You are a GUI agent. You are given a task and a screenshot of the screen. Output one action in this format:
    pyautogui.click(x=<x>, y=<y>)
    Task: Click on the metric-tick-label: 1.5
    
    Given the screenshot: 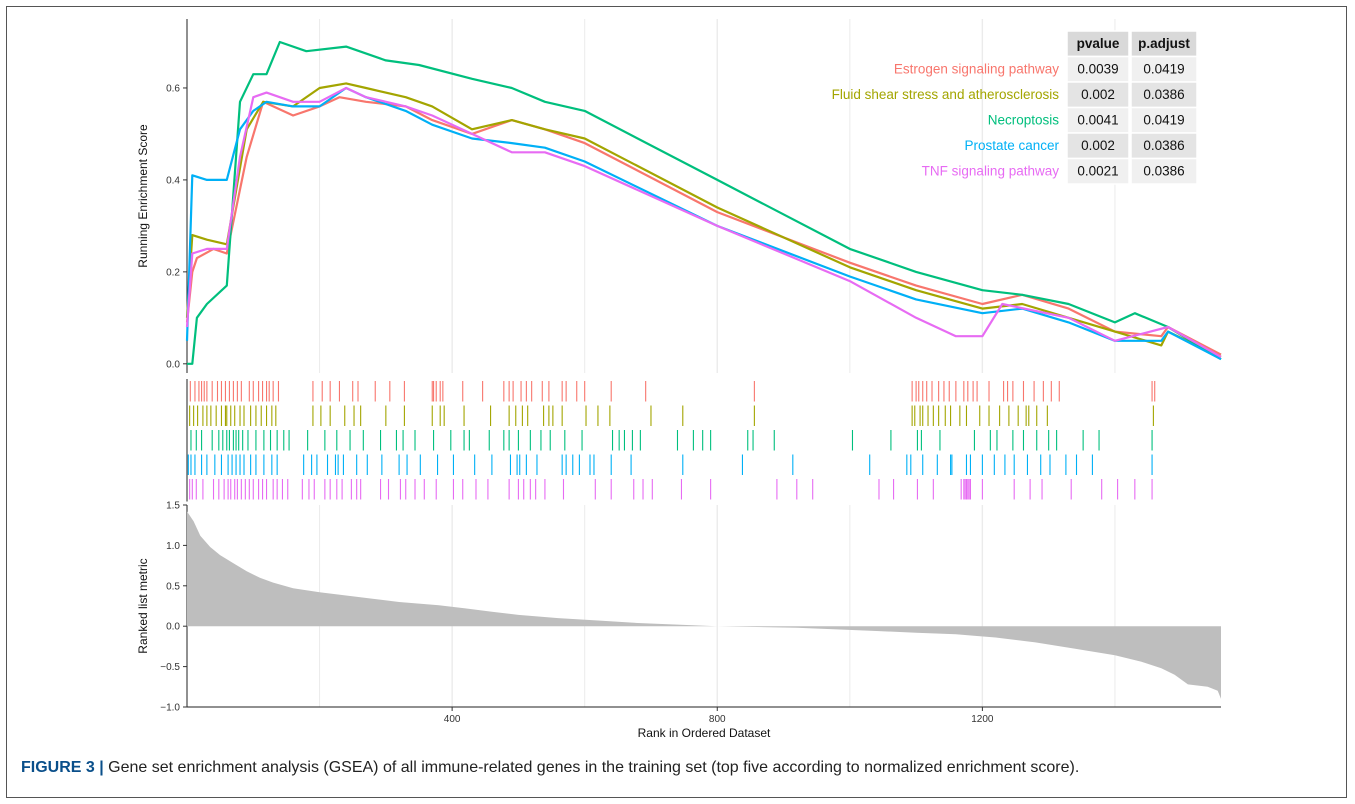 What is the action you would take?
    pyautogui.click(x=173, y=506)
    